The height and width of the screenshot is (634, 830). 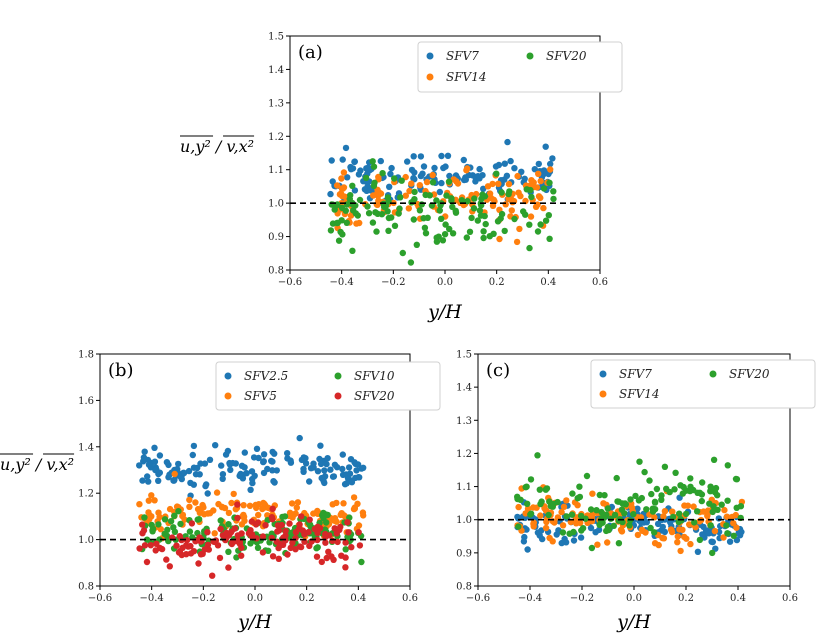 I want to click on legend-label: SFV20, so click(x=749, y=374).